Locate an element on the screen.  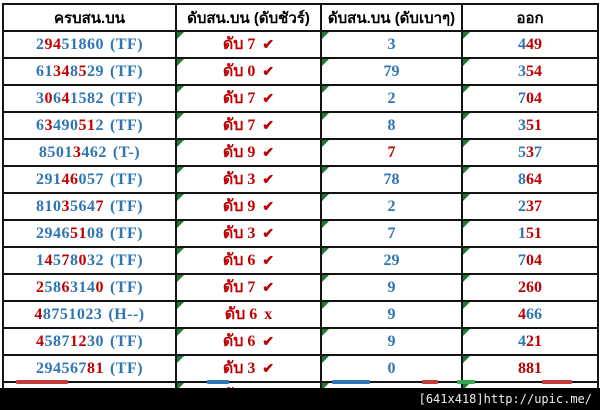
result-cell: 260 is located at coordinates (530, 287).